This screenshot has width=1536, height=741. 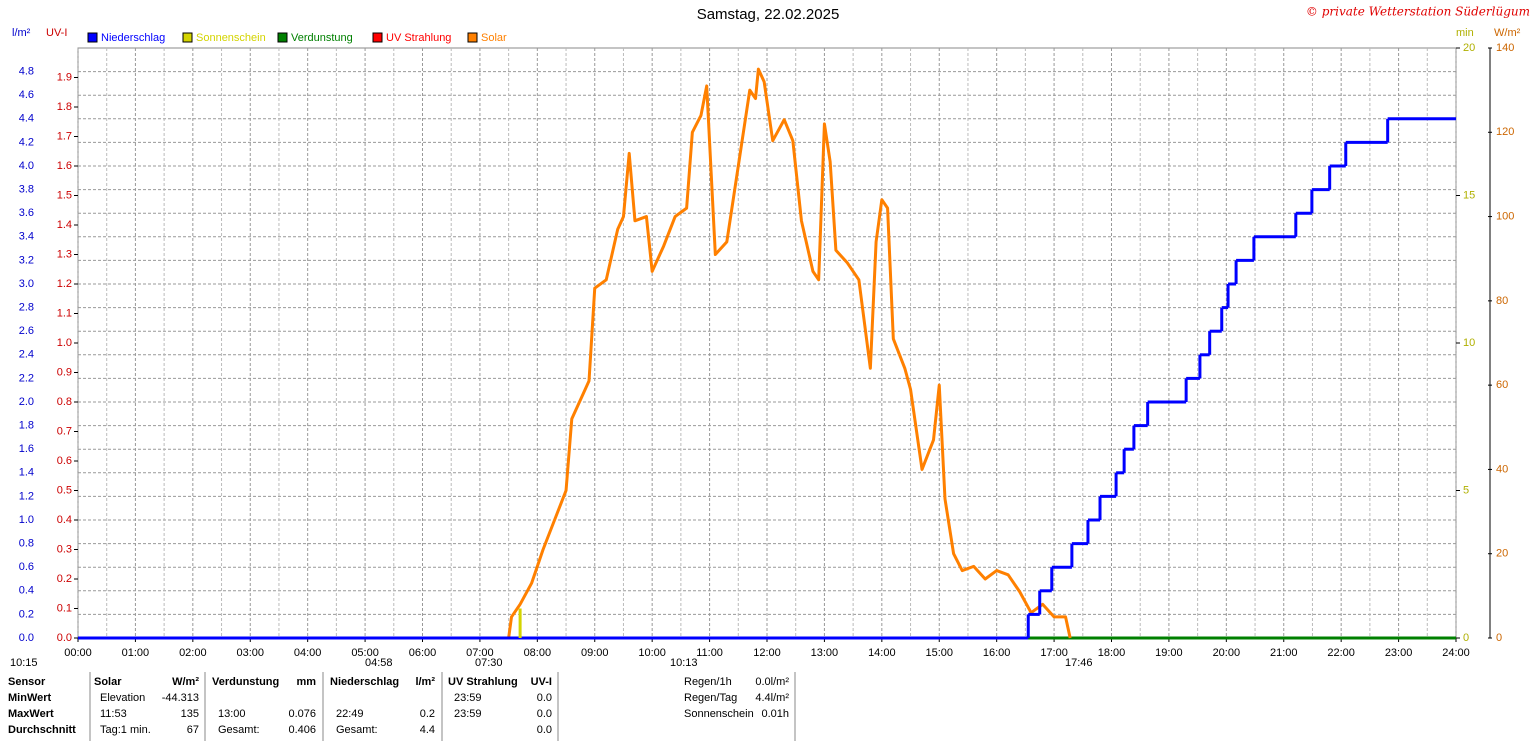 I want to click on min-tick-label: 0, so click(x=1466, y=638).